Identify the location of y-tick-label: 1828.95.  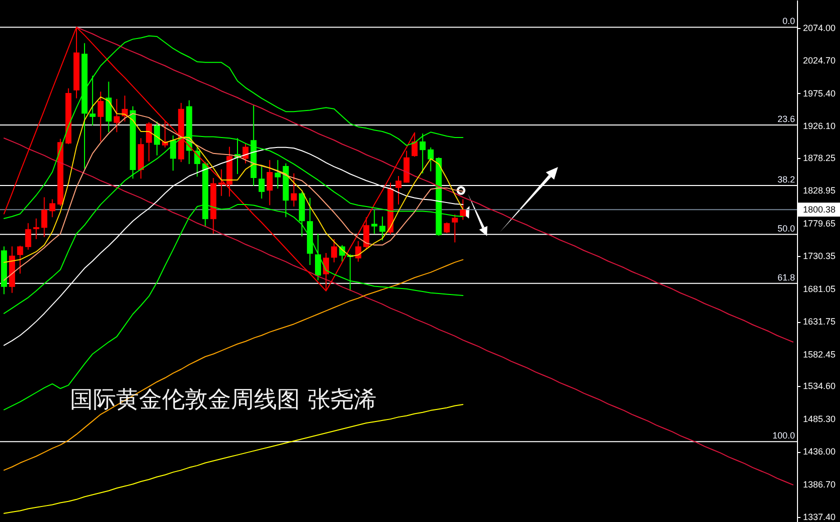
(819, 191).